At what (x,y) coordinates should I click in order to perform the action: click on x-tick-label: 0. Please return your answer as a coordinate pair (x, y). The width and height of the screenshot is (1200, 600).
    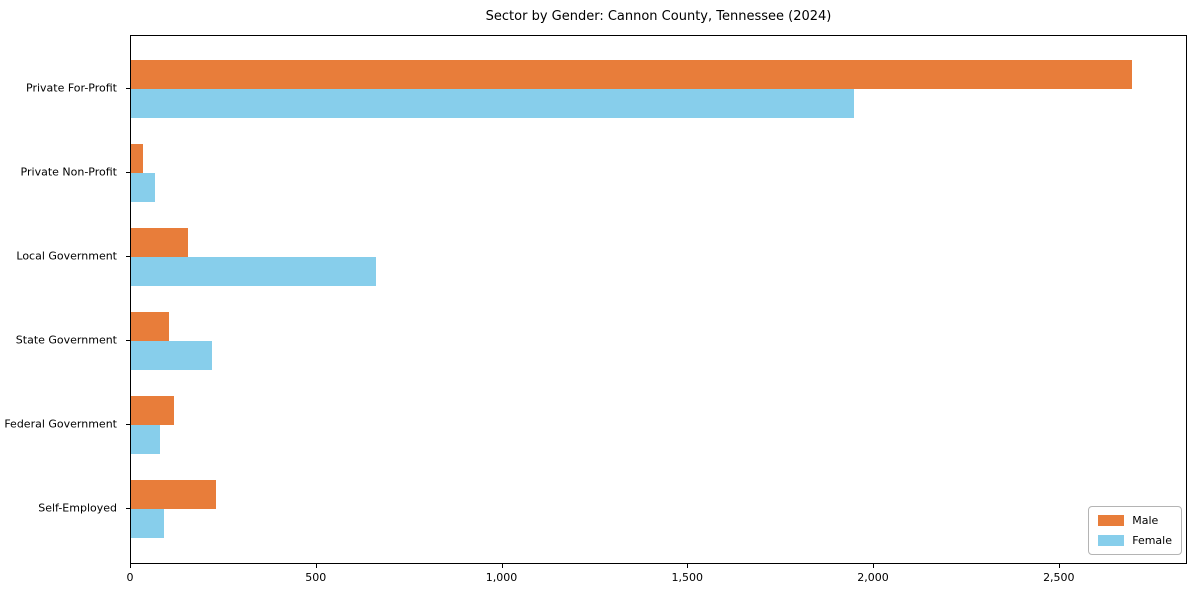
    Looking at the image, I should click on (130, 577).